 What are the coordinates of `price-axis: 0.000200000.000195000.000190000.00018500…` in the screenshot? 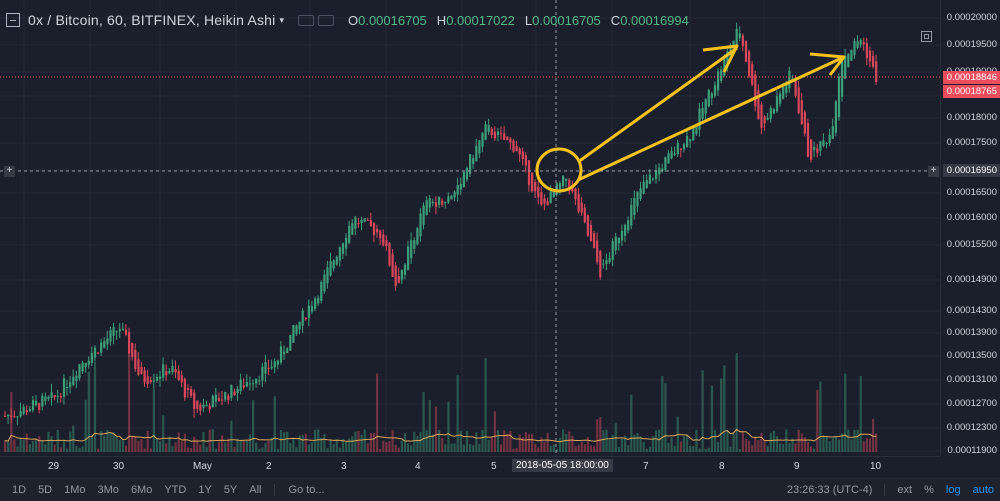 It's located at (970, 228).